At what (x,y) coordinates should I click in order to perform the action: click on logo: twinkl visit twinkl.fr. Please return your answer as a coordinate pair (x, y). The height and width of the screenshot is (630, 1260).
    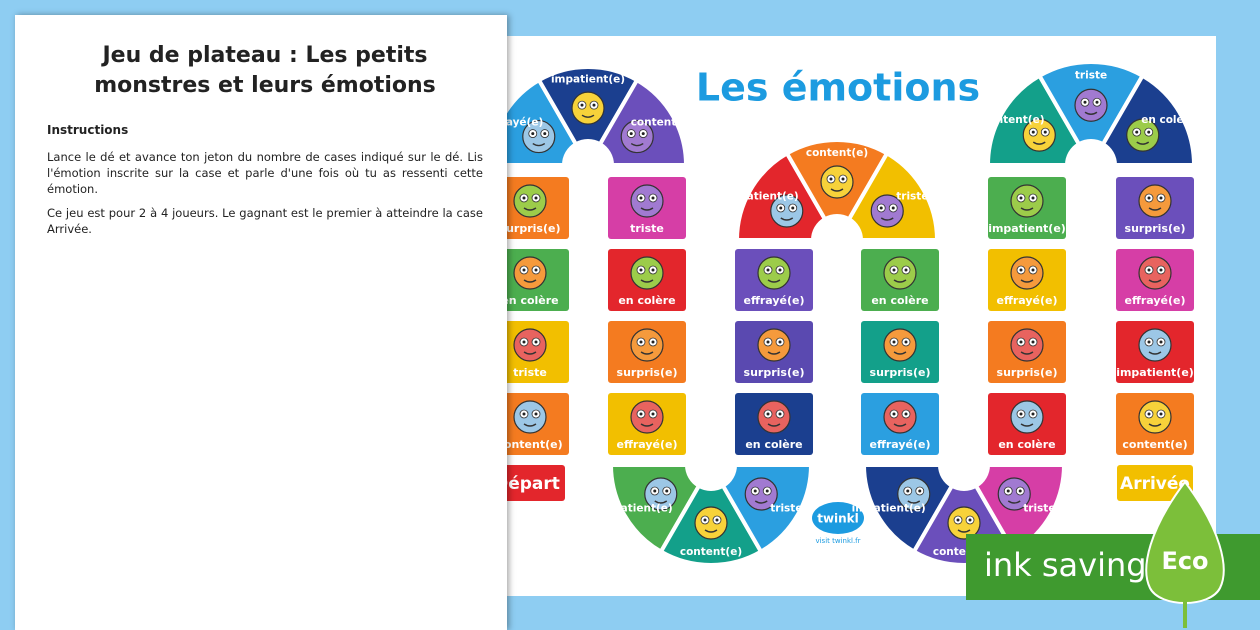
    Looking at the image, I should click on (838, 523).